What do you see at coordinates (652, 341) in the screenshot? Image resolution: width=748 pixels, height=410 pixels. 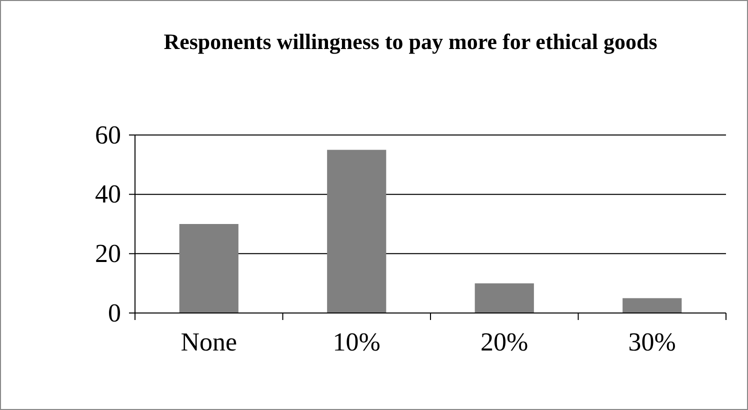 I see `x-tick-label: 30%` at bounding box center [652, 341].